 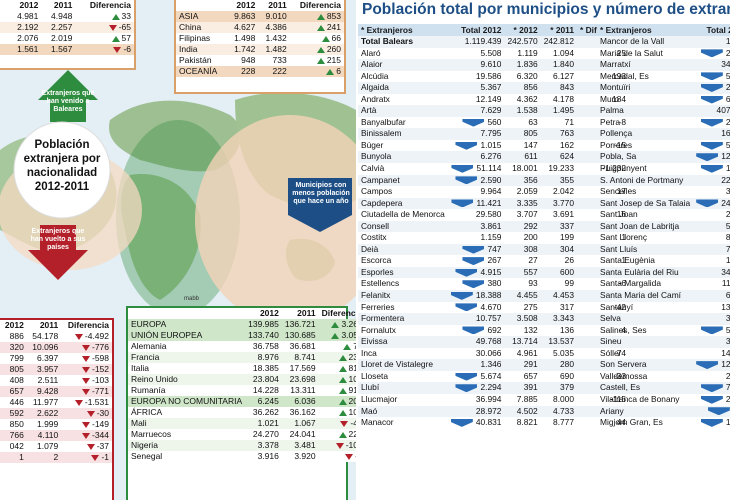 What do you see at coordinates (67, 38) in the screenshot?
I see `table-row: 2.076 2.019 57` at bounding box center [67, 38].